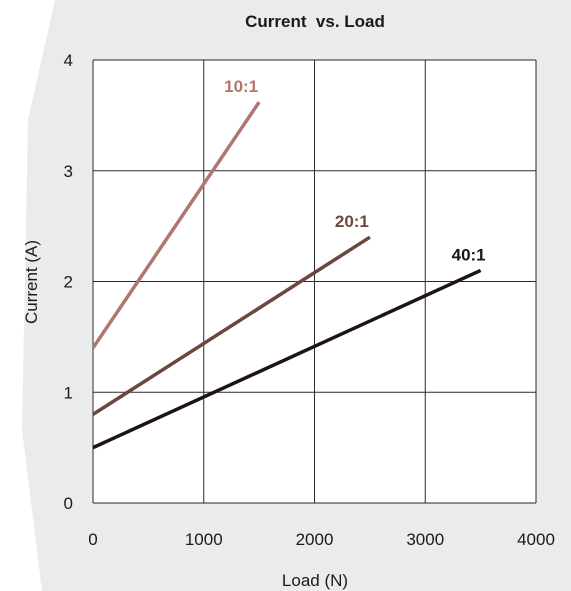  Describe the element at coordinates (315, 539) in the screenshot. I see `x-tick-label: 2000` at that location.